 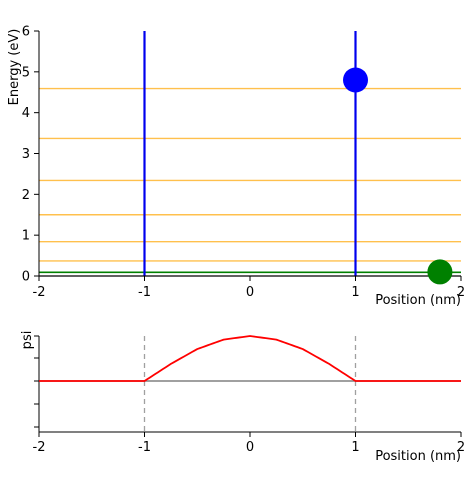 I want to click on energy-markers, so click(x=398, y=176).